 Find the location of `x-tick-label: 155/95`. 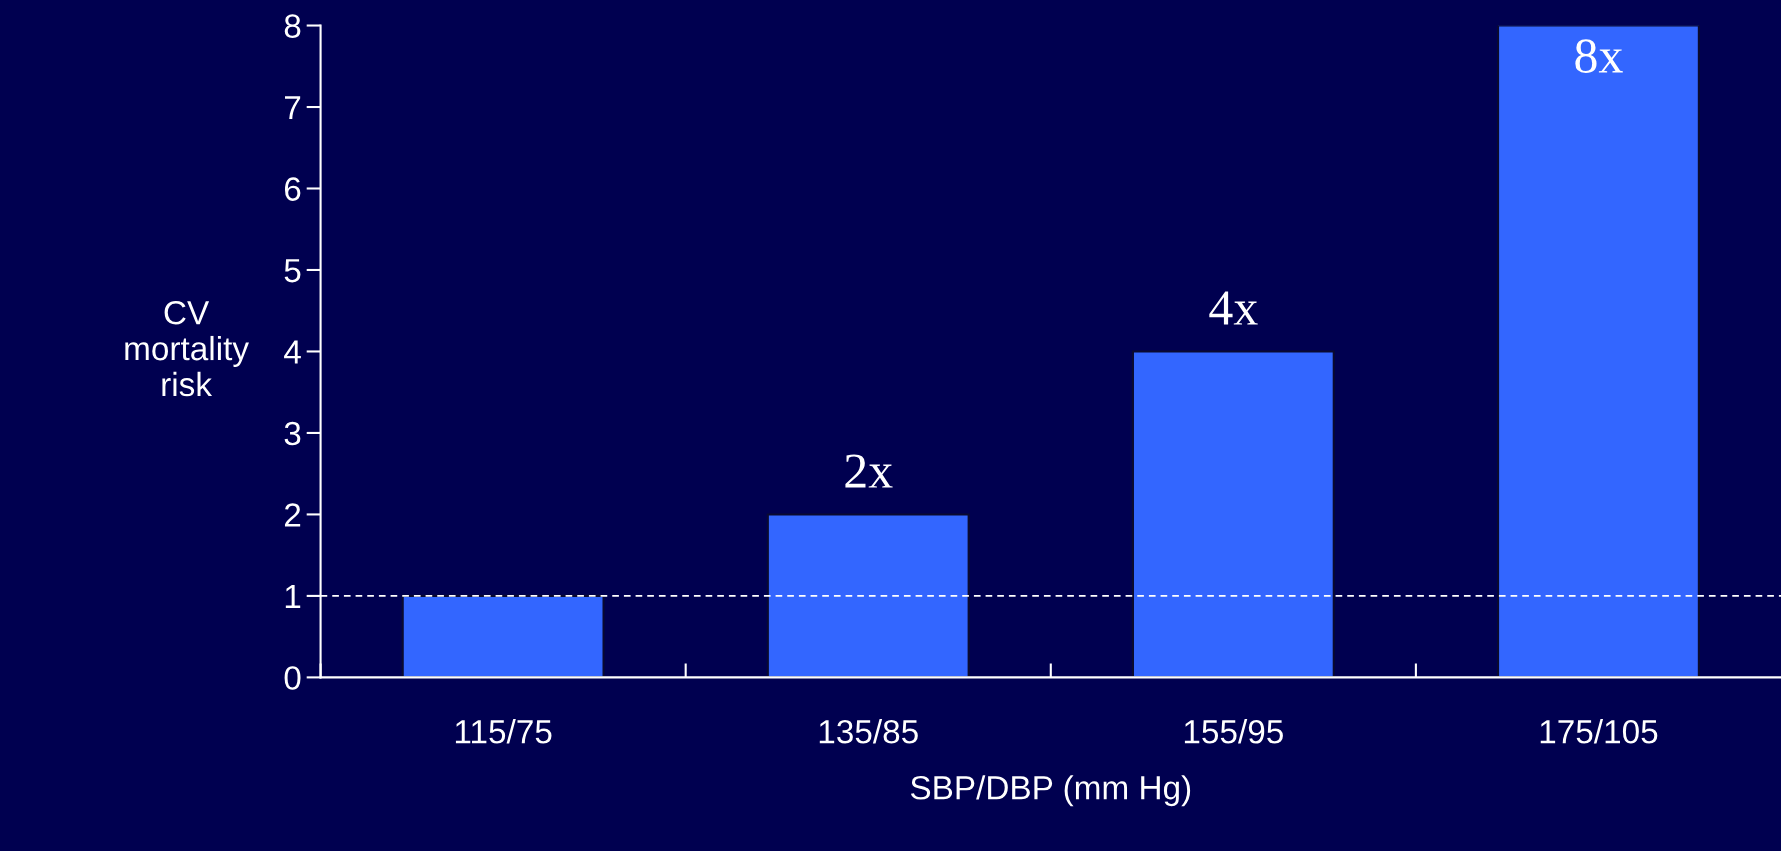

x-tick-label: 155/95 is located at coordinates (1233, 731).